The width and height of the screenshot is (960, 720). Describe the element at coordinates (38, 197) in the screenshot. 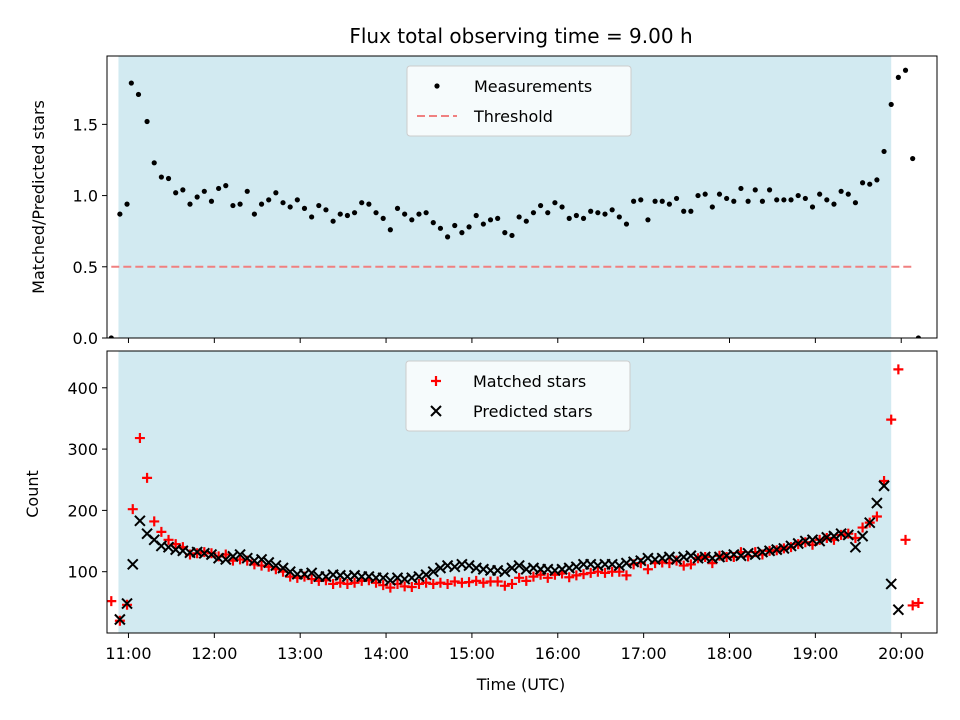

I see `top-y-axis-label: Matched/Predicted stars` at that location.